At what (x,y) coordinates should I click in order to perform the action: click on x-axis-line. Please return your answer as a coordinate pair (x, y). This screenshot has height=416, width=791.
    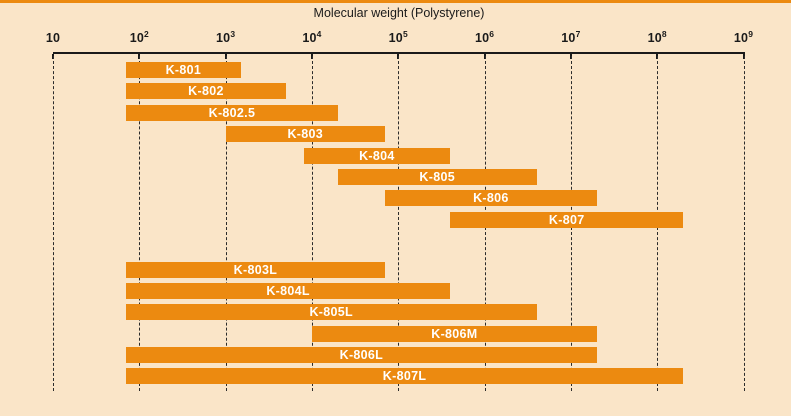
    Looking at the image, I should click on (399, 53).